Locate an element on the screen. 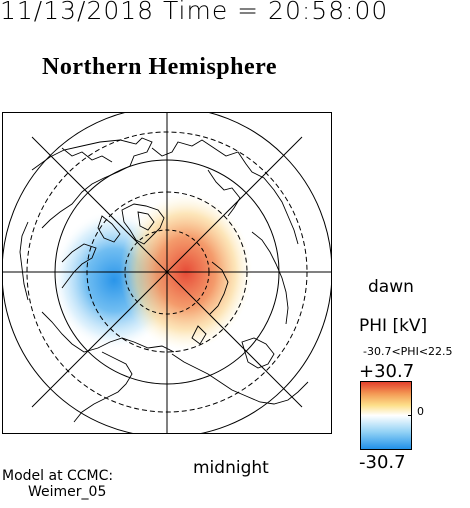 This screenshot has width=470, height=508. colorbar-max-label: +30.7 is located at coordinates (387, 371).